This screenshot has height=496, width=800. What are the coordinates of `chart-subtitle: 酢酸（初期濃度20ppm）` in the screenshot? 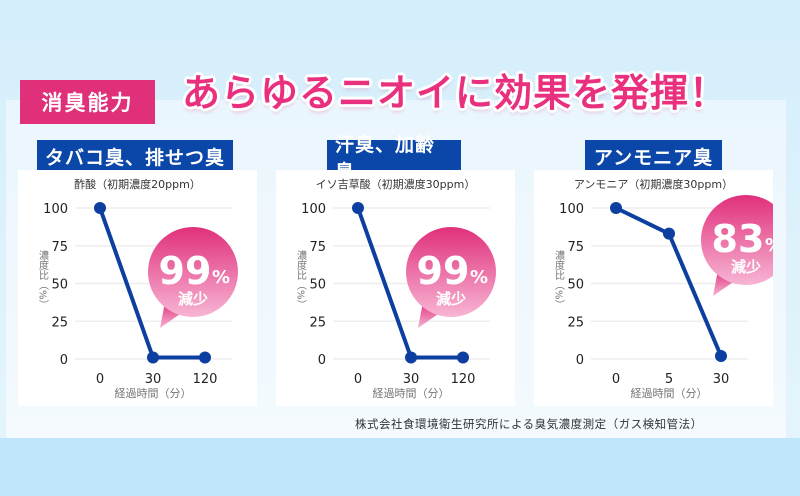 It's located at (137, 184).